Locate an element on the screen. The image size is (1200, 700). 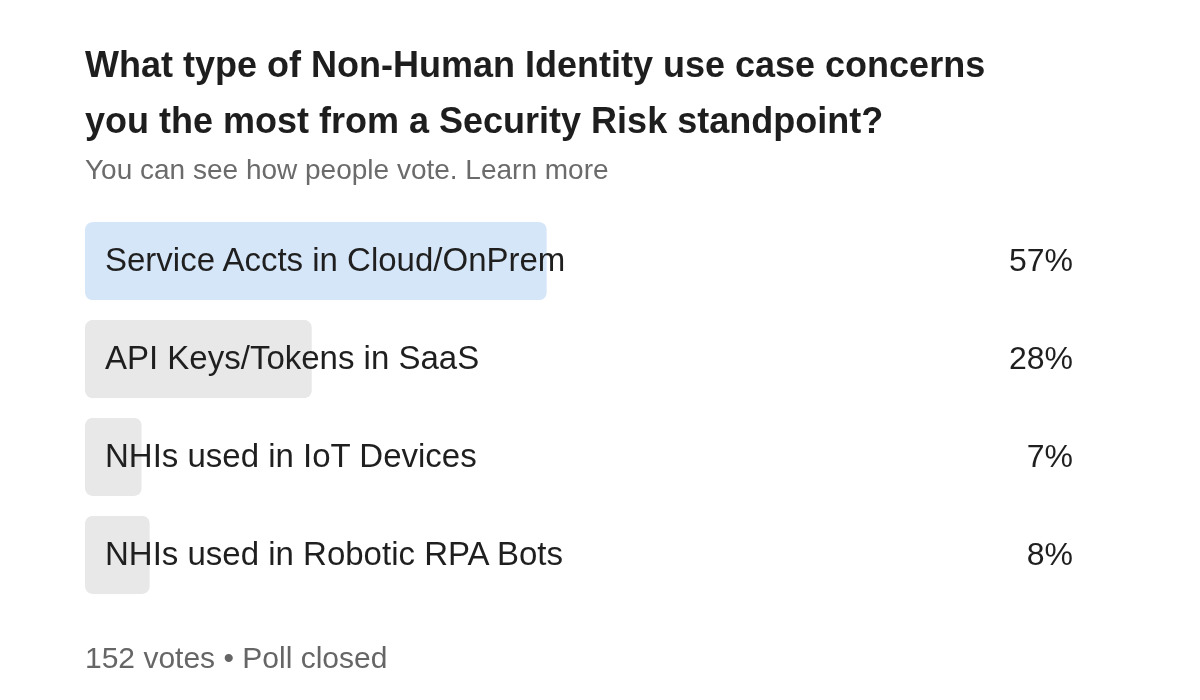
y-tick-label: Service Accts in Cloud/OnPrem is located at coordinates (335, 260).